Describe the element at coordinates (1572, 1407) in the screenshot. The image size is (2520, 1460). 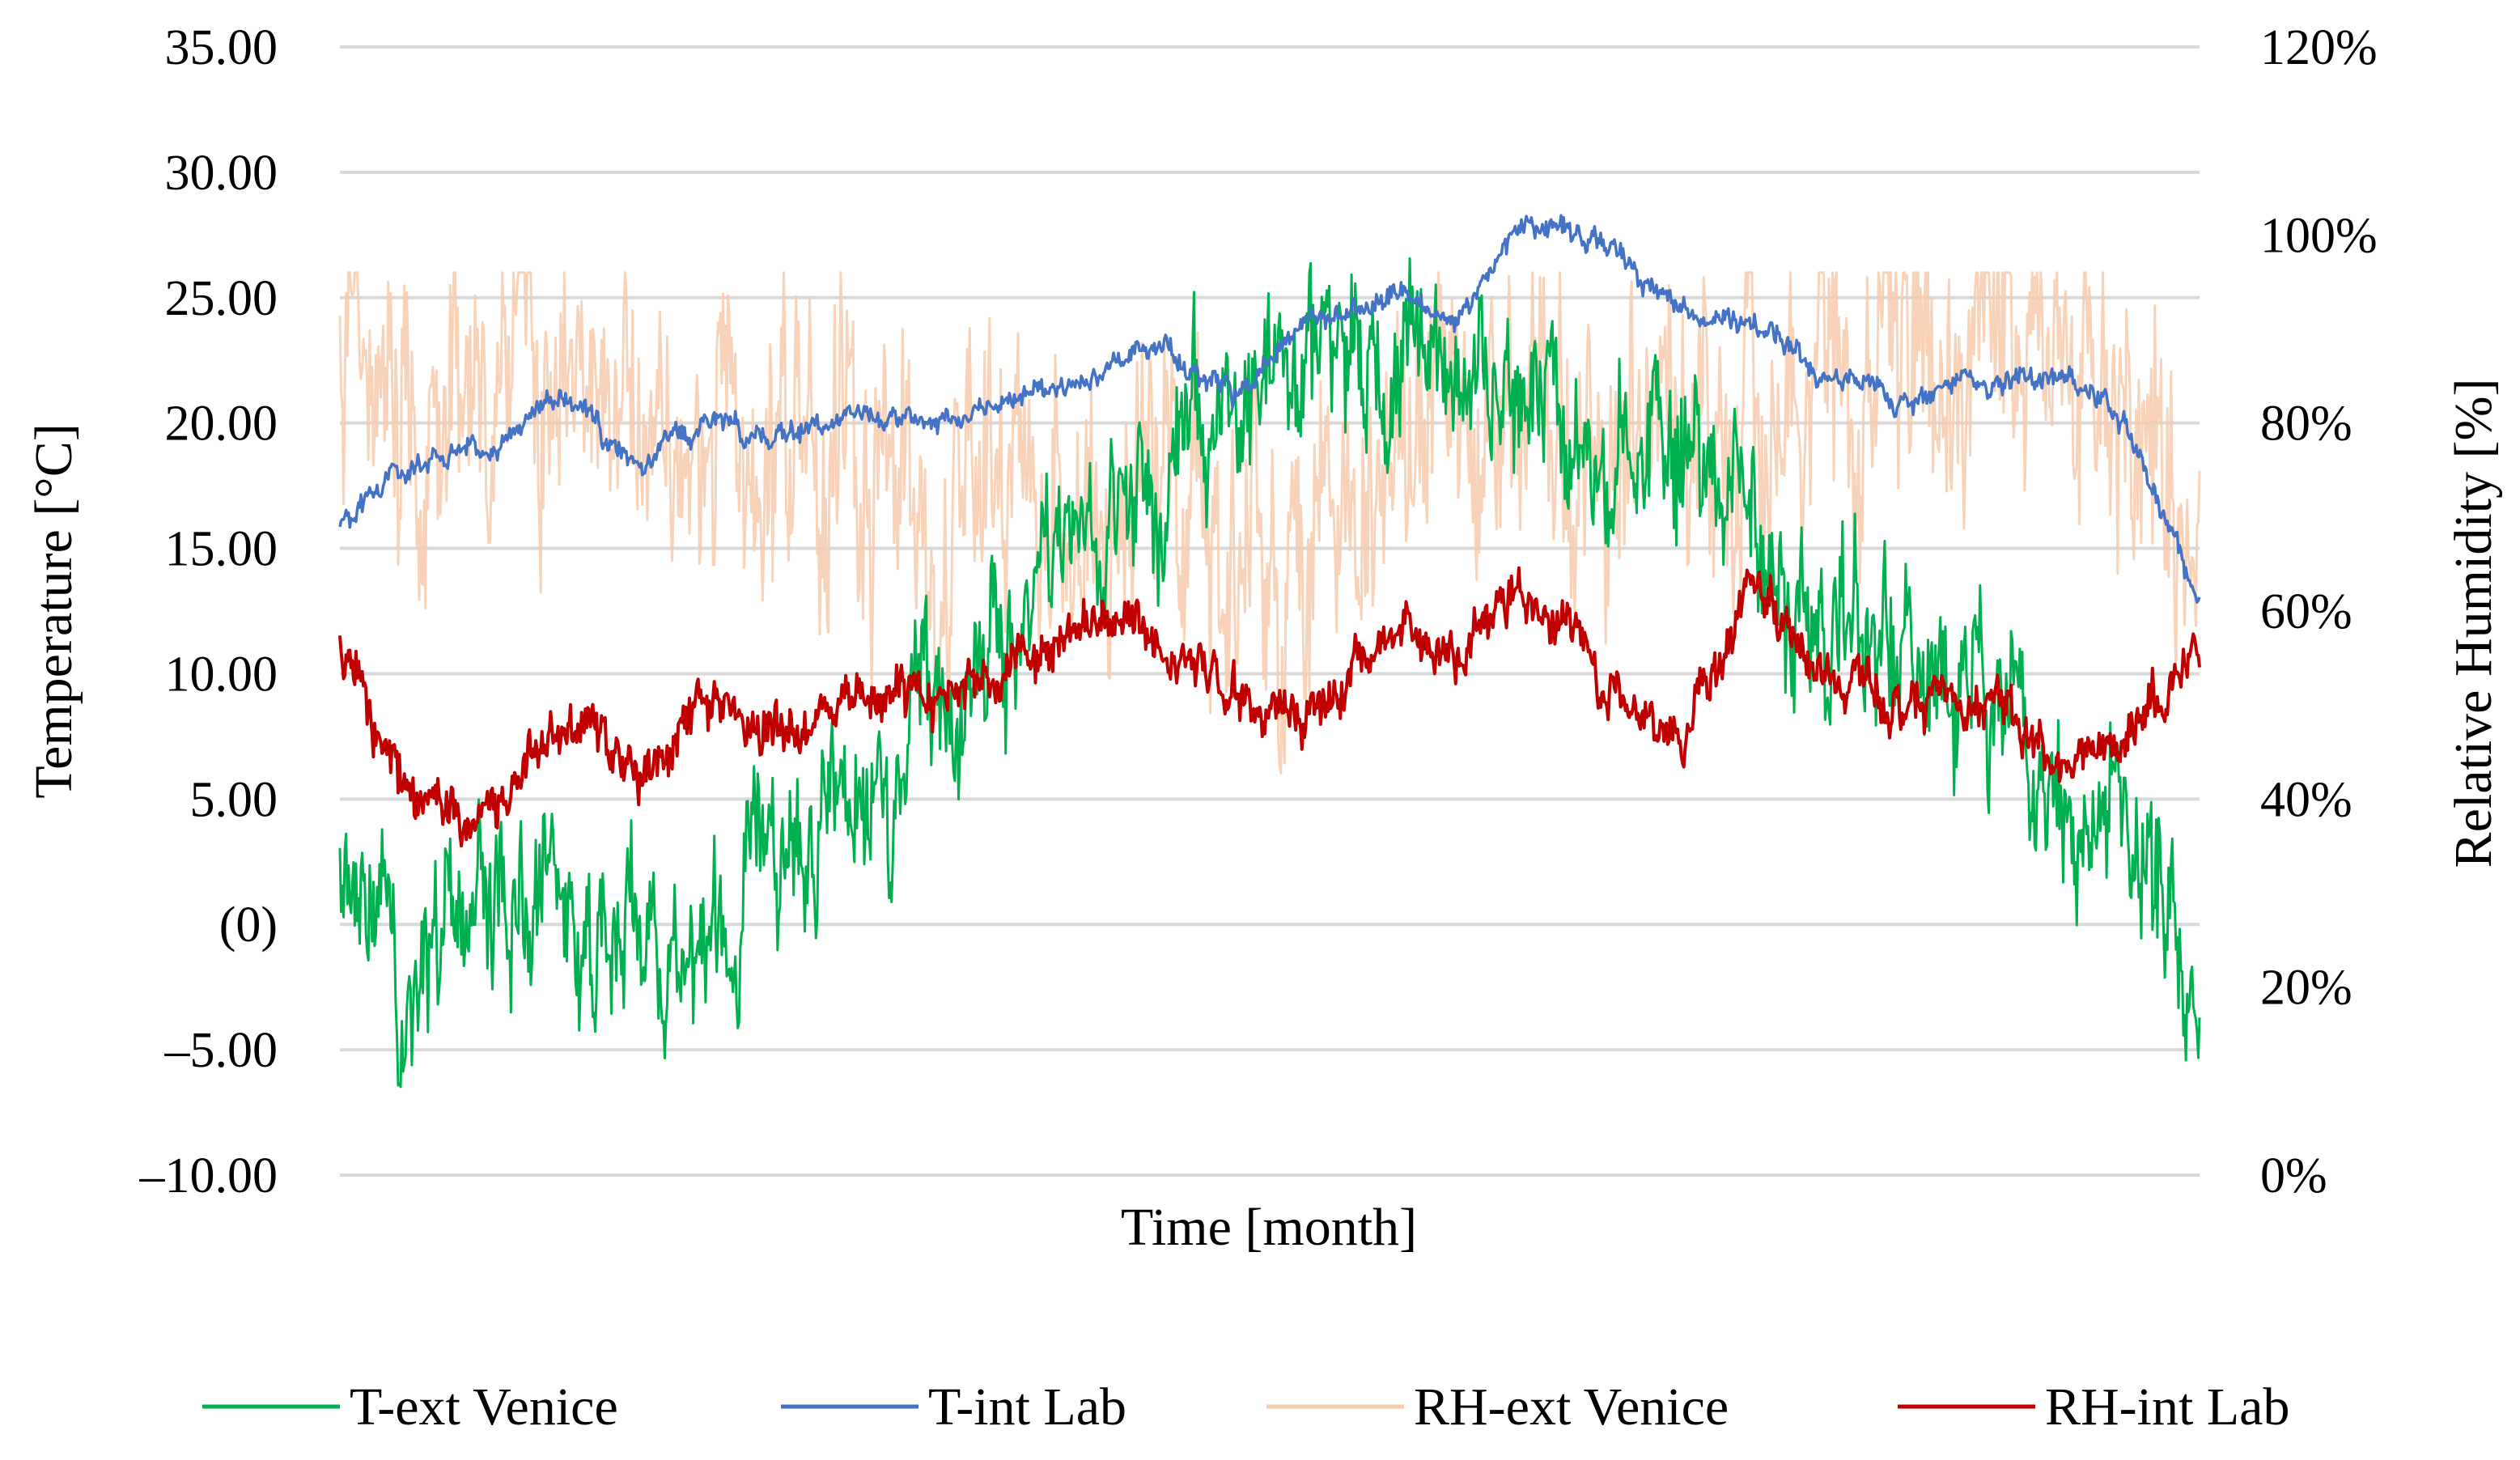
I see `legend-label: RH-ext Venice` at that location.